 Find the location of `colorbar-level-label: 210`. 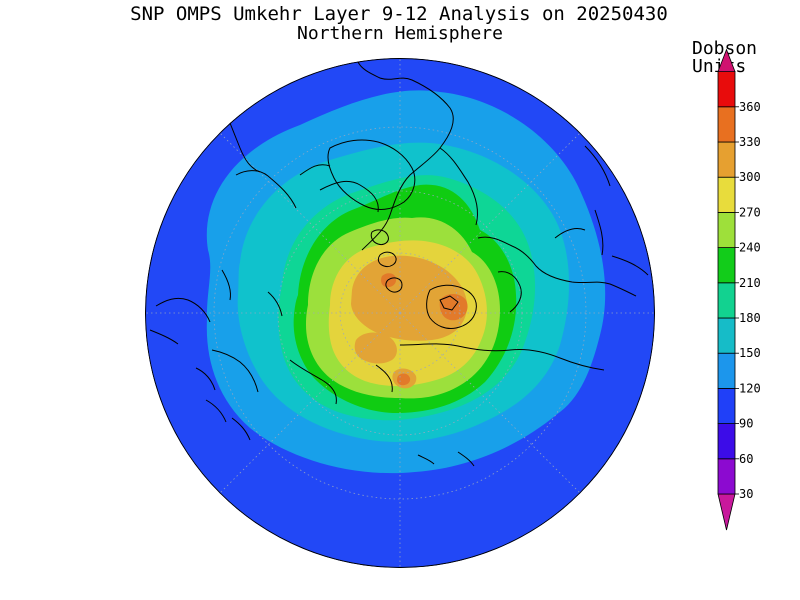

colorbar-level-label: 210 is located at coordinates (750, 283).